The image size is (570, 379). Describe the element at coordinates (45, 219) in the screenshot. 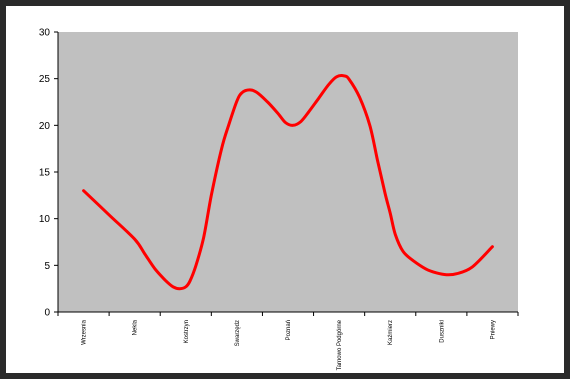

I see `y-tick-label: 10` at that location.